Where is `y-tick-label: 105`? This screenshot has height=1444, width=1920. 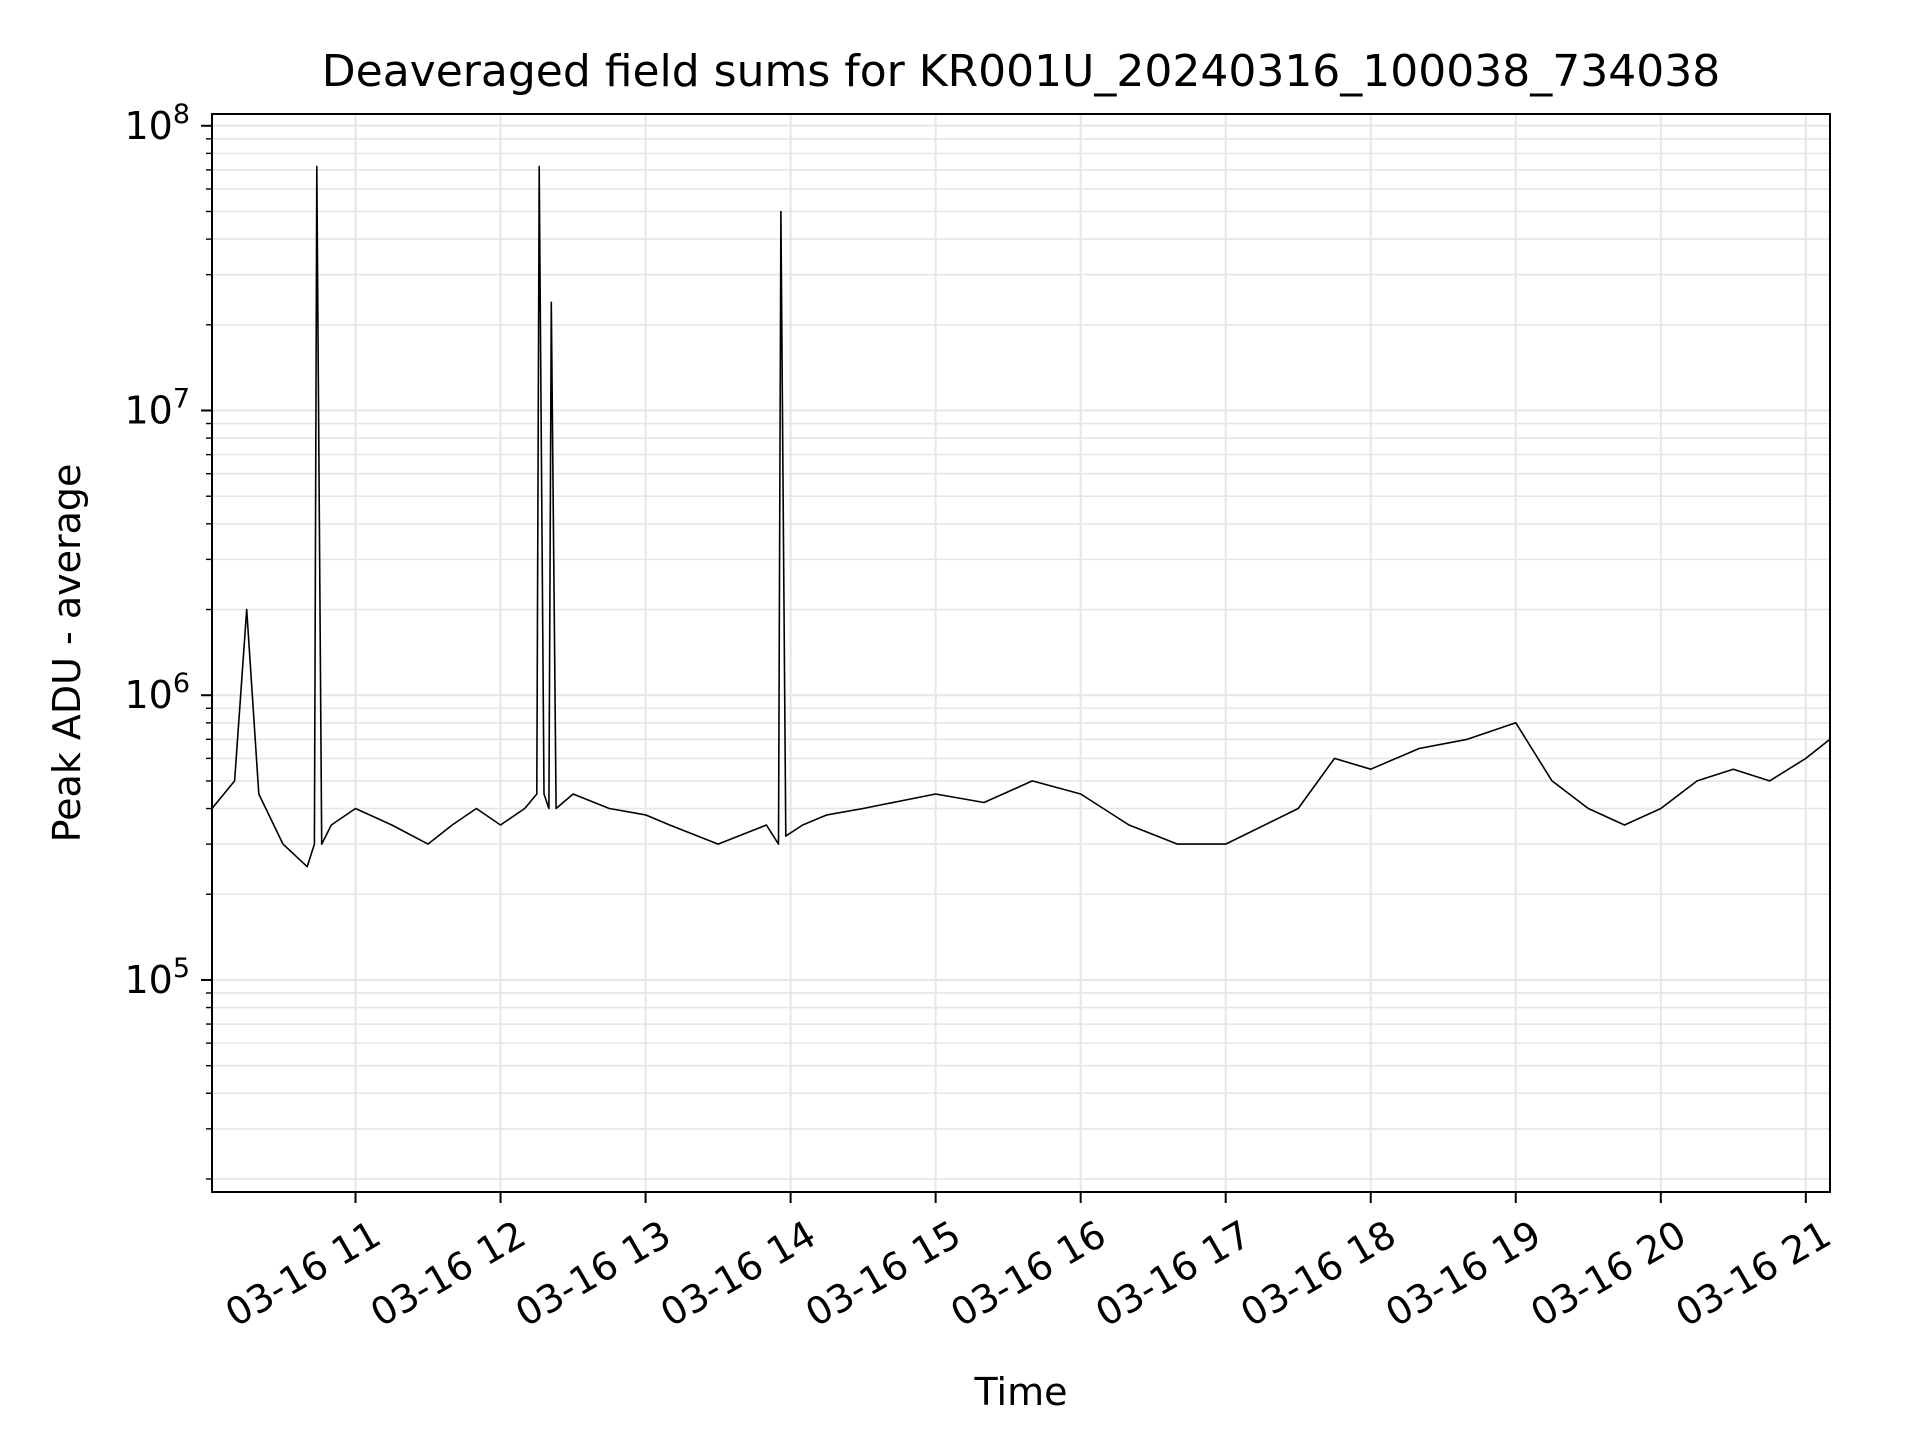 y-tick-label: 105 is located at coordinates (157, 977).